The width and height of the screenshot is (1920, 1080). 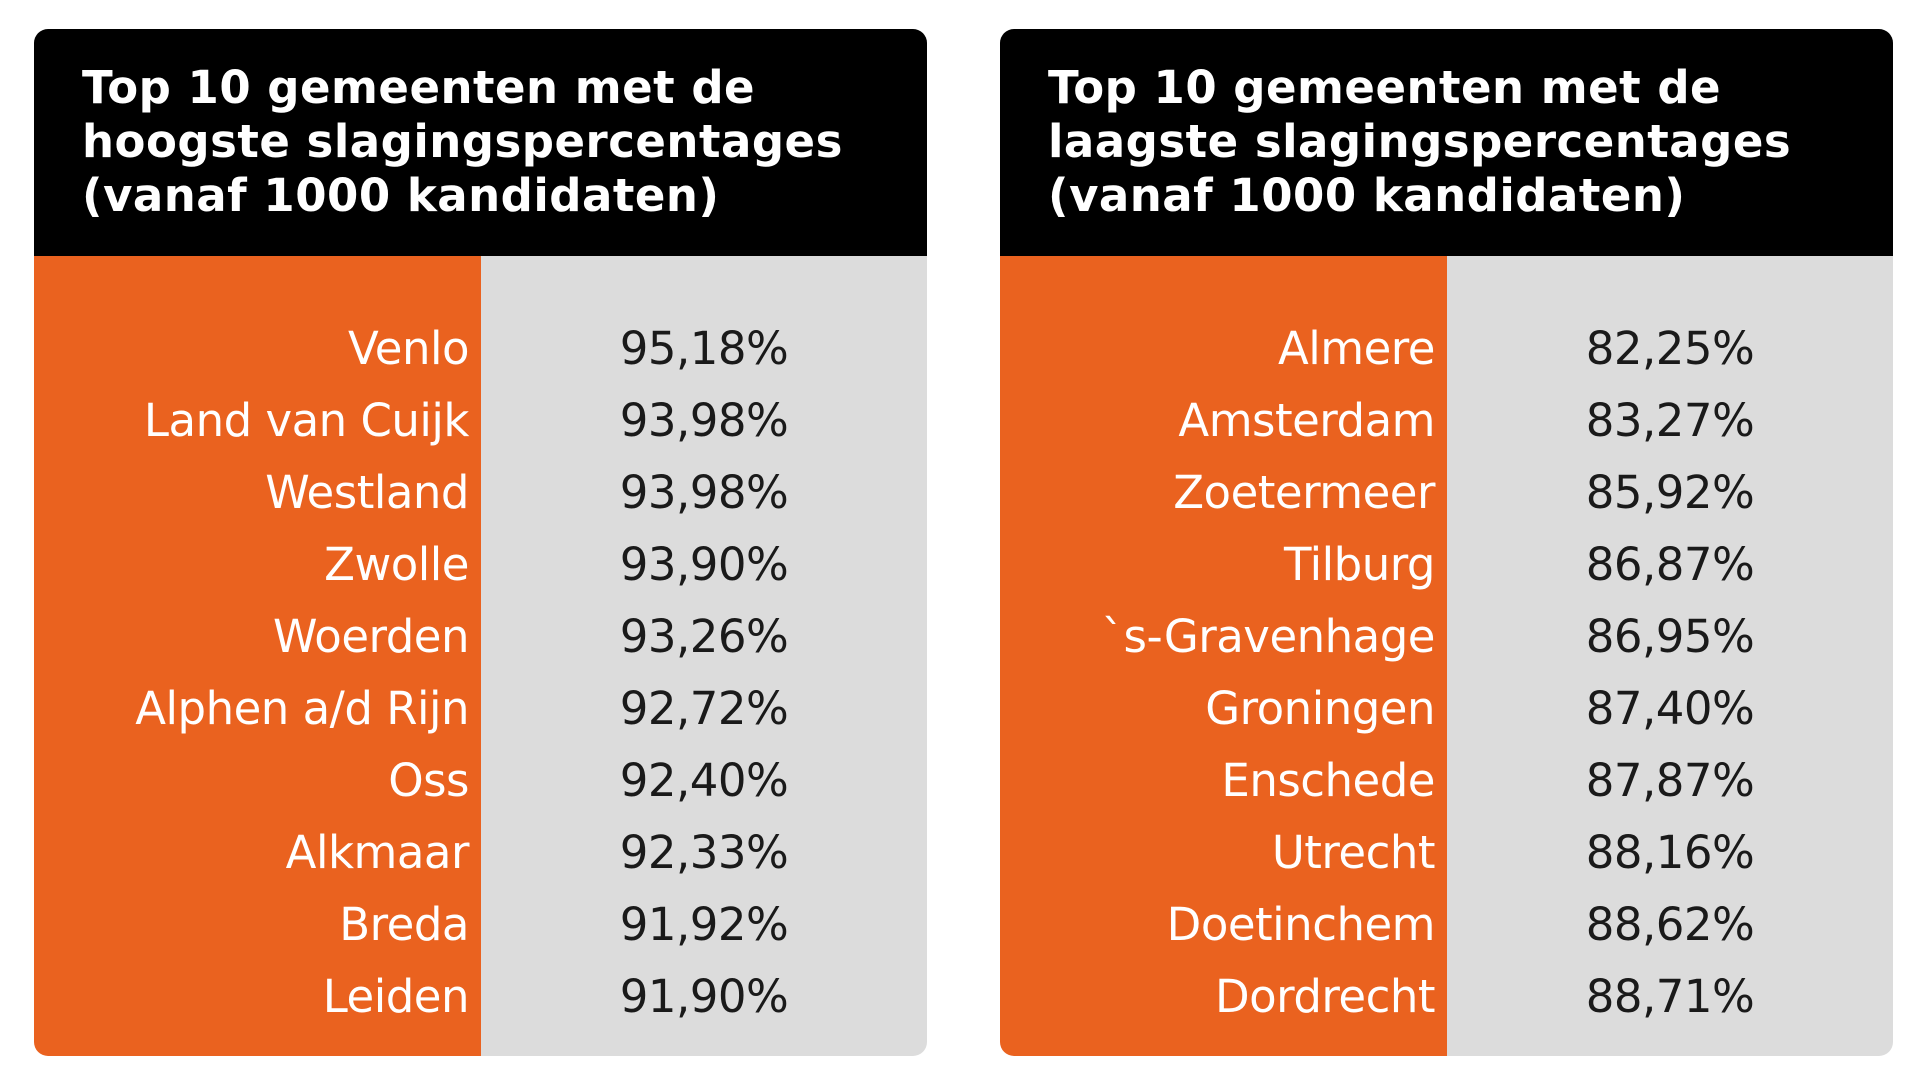 What do you see at coordinates (1446, 493) in the screenshot?
I see `table-row: Zoetermeer 85,92%` at bounding box center [1446, 493].